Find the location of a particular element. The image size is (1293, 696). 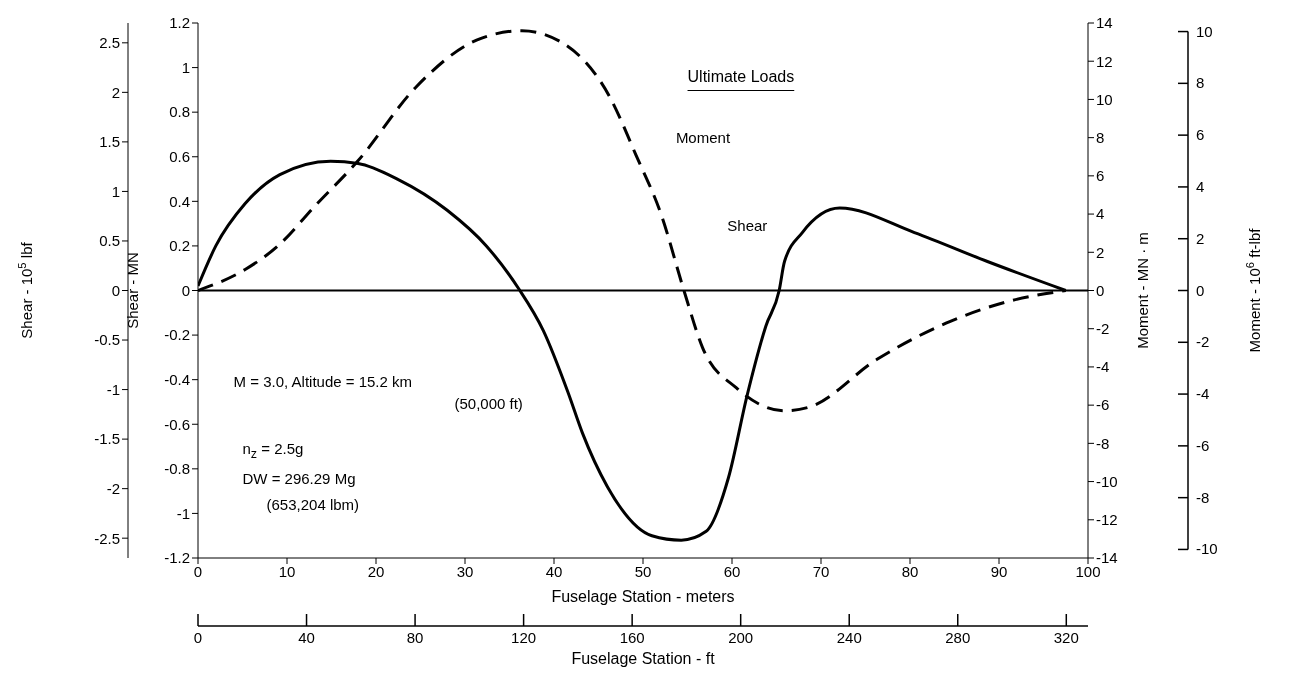

y-tick-label: 0.8 is located at coordinates (179, 112).